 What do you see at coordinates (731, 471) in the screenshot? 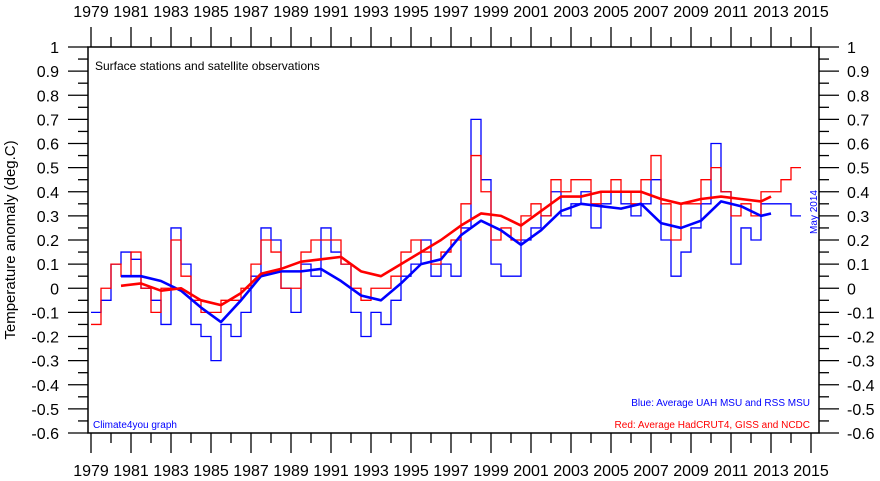
I see `x-tick-label-bottom: 2011` at bounding box center [731, 471].